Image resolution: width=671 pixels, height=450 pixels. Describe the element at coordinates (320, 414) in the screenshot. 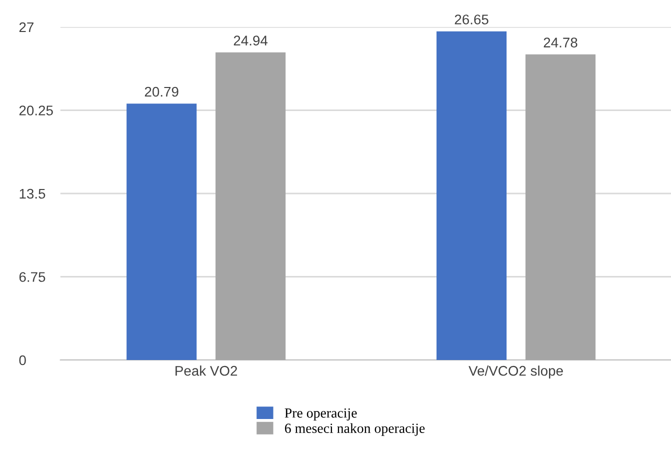

I see `legend-label: Pre operacije` at that location.